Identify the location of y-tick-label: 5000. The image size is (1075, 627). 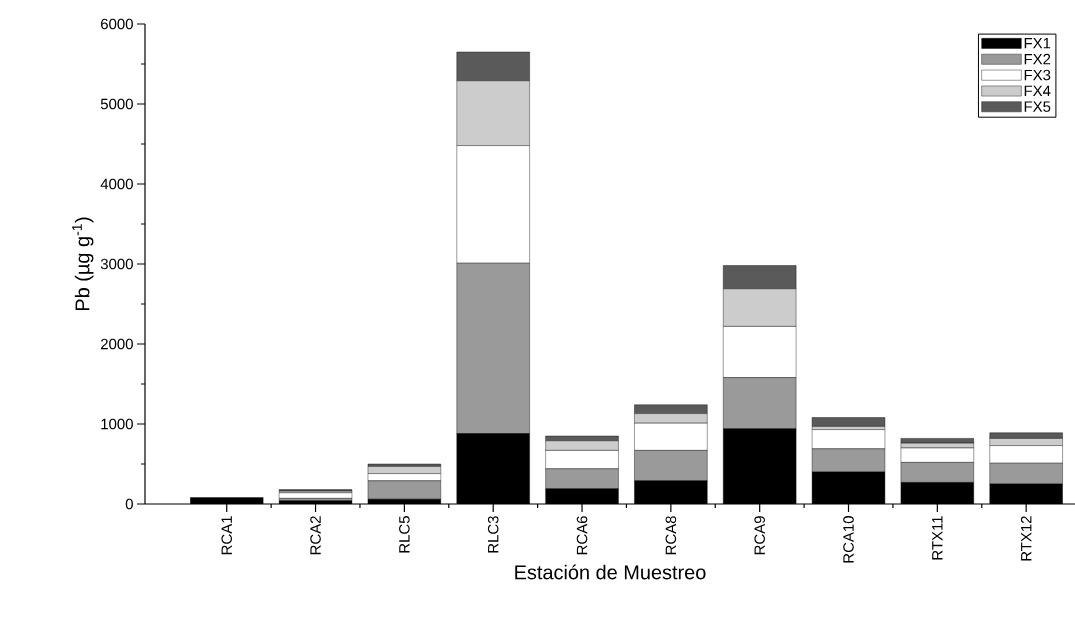
(116, 104).